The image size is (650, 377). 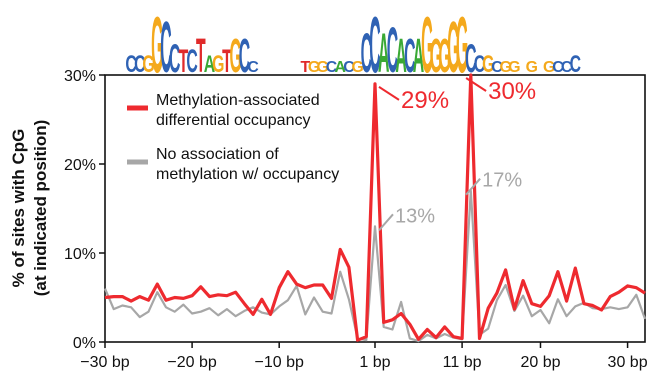 I want to click on y-axis-title-line2: (at indicated position), so click(x=40, y=208).